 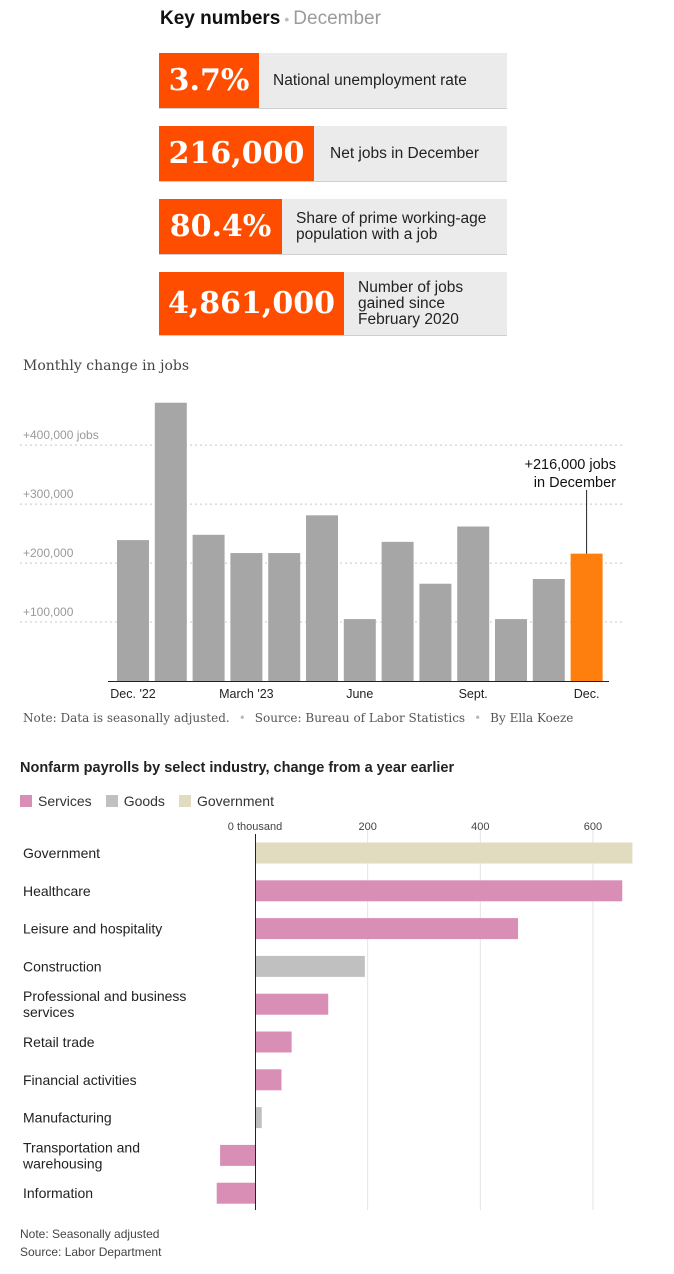 I want to click on stat-value: 216,000, so click(x=236, y=153).